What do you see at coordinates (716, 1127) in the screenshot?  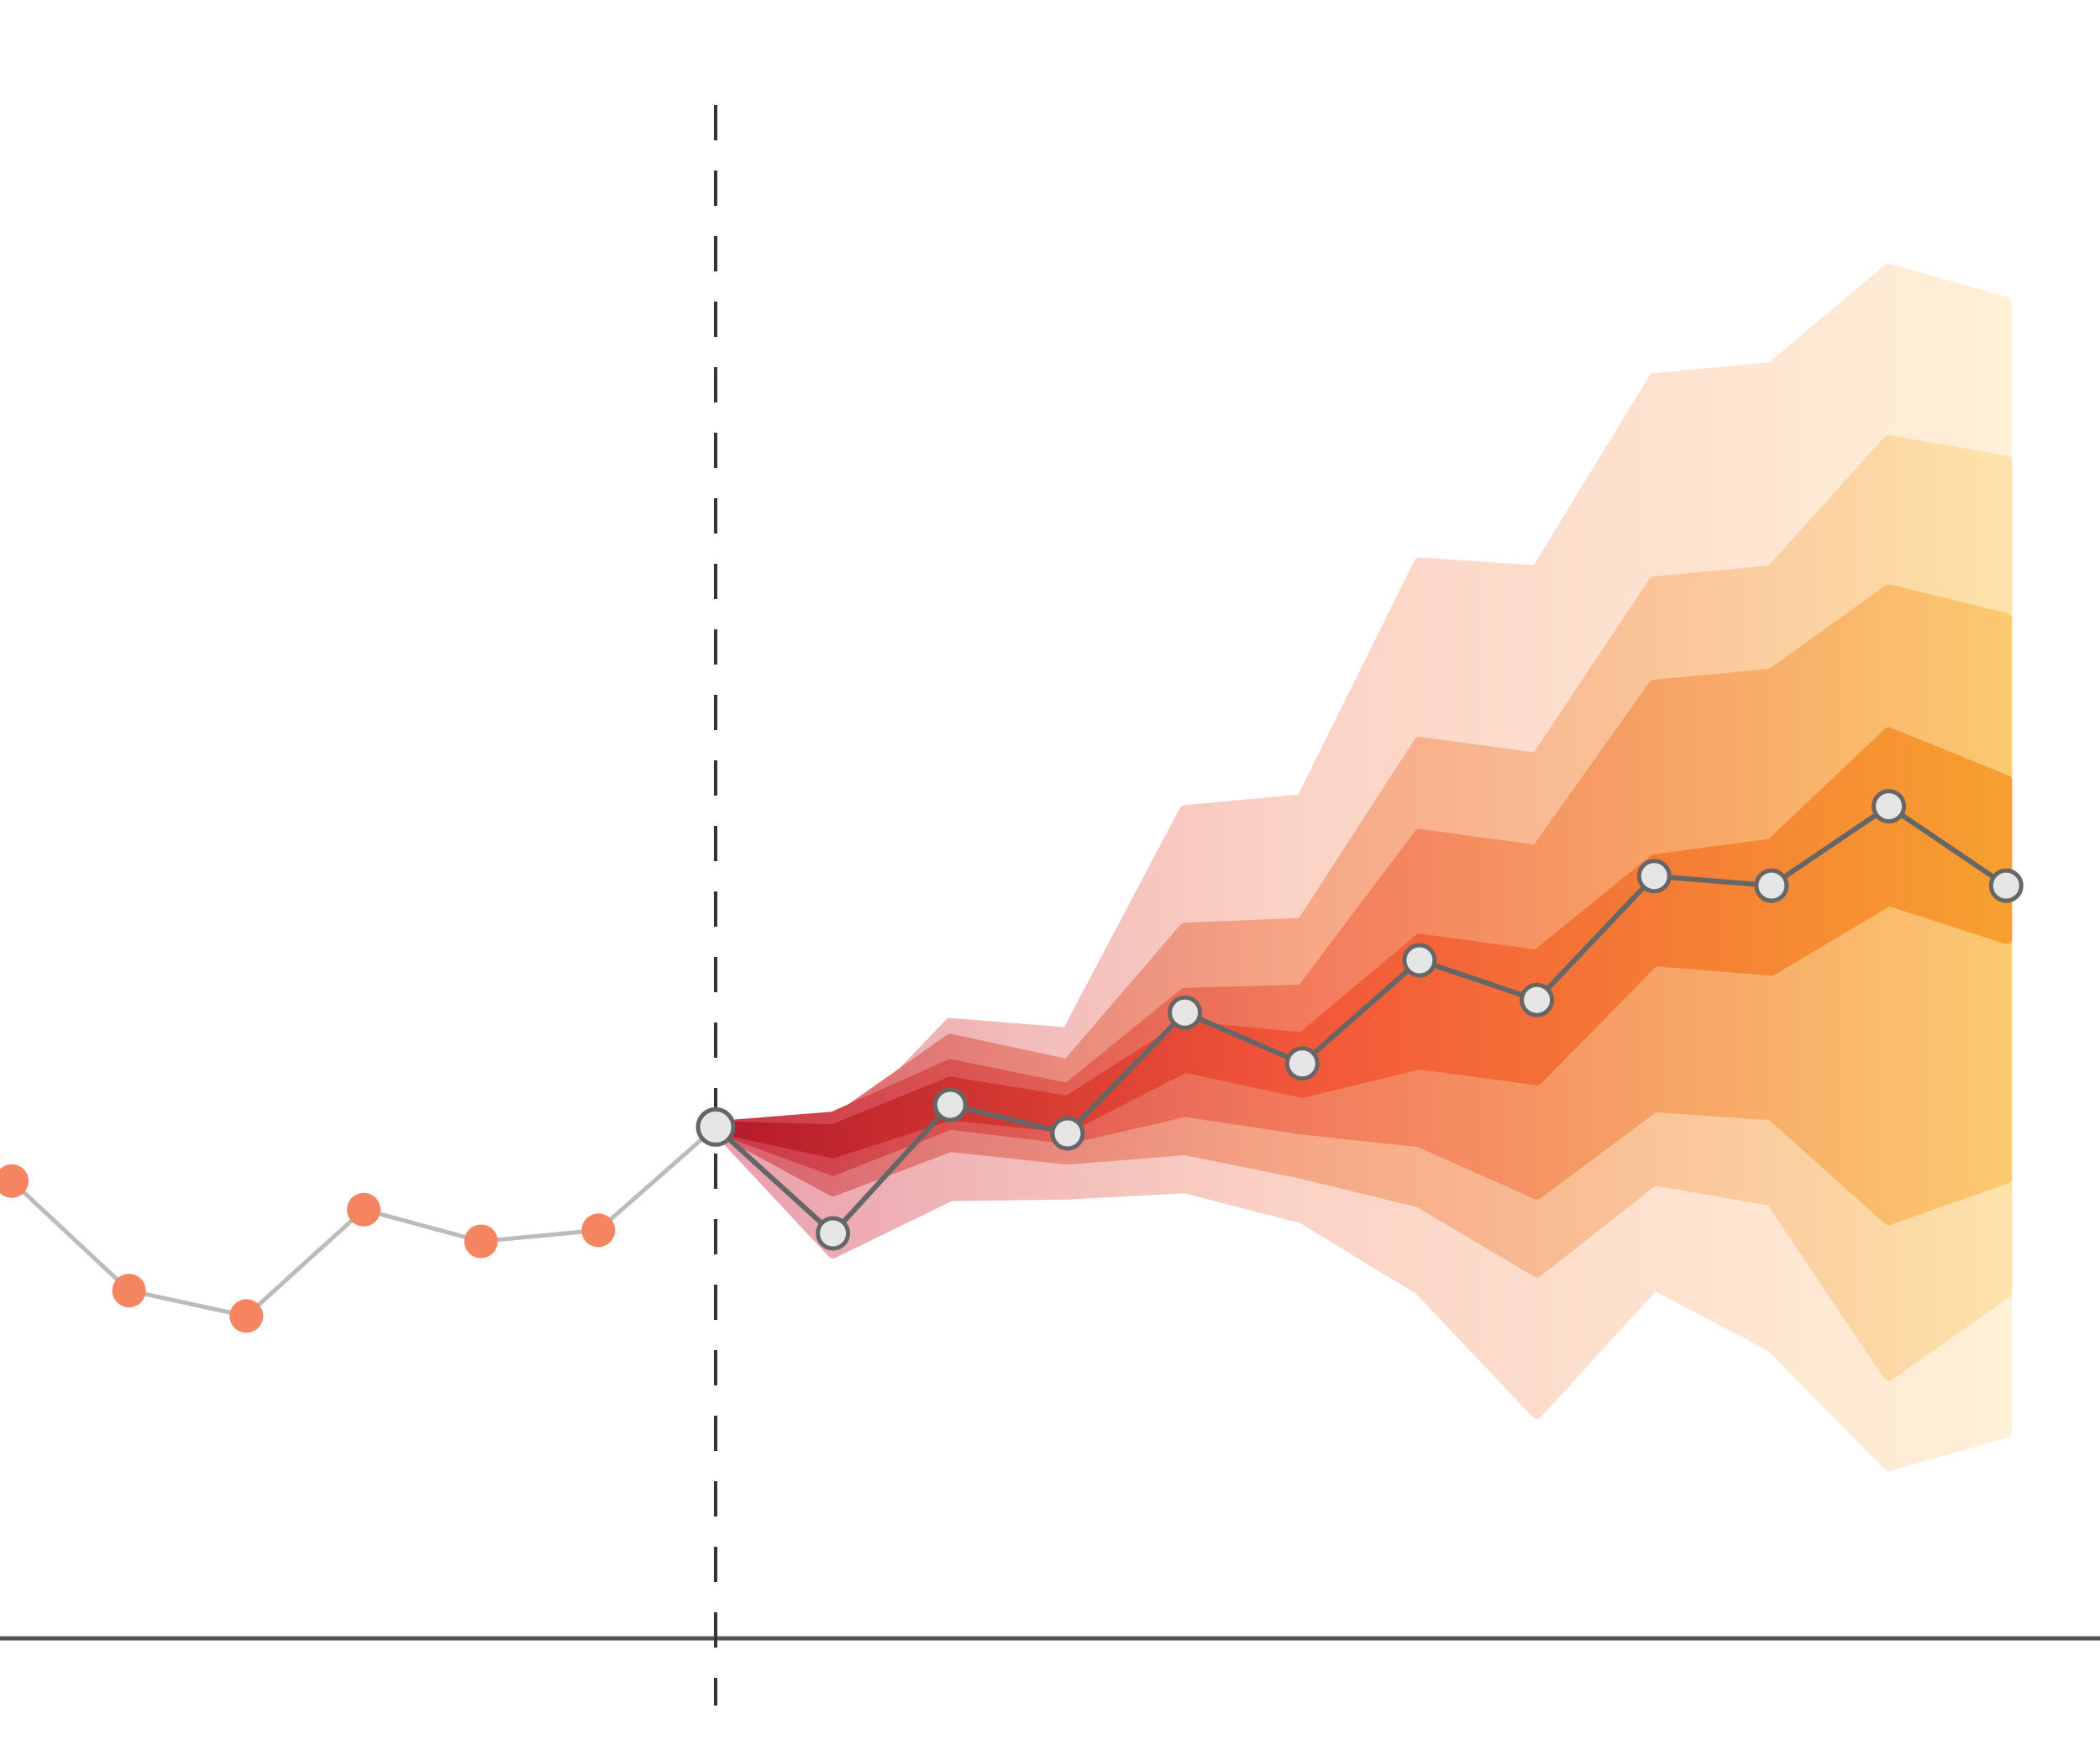 I see `now-point` at bounding box center [716, 1127].